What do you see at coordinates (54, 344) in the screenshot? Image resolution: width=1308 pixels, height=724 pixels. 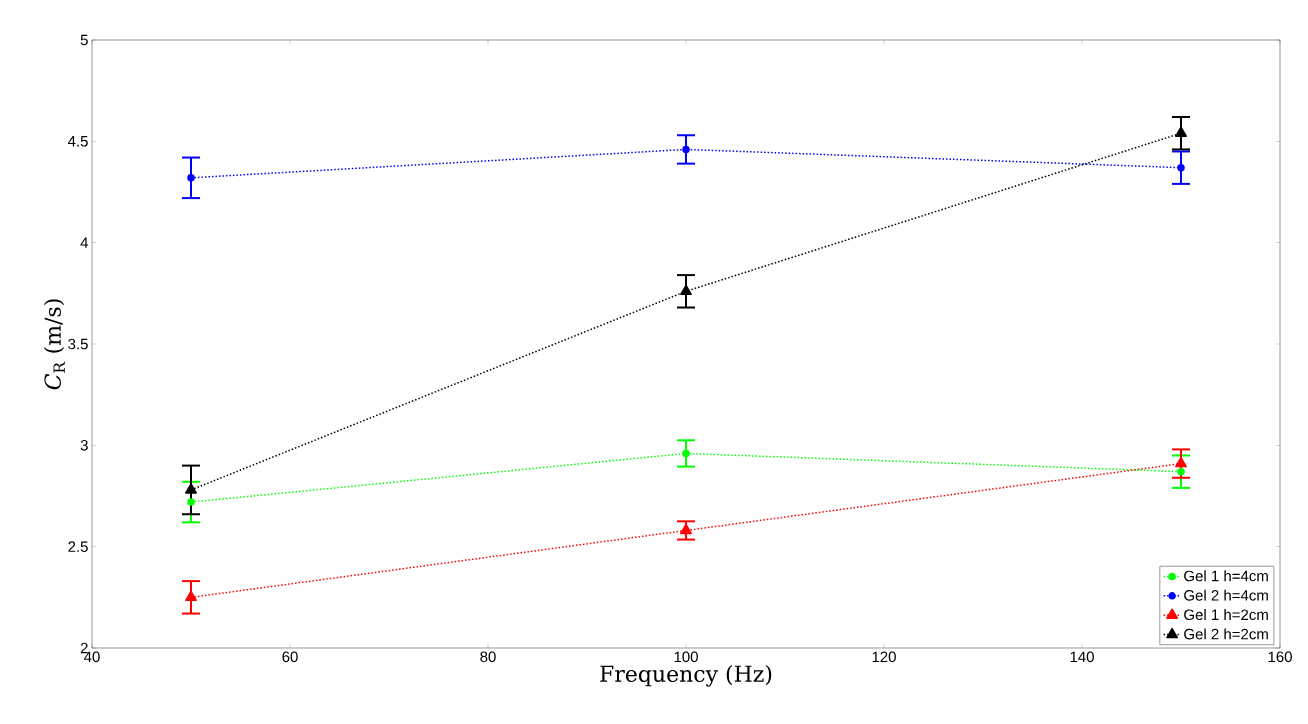 I see `y-axis-title: C$_{R}$ (m/s)` at bounding box center [54, 344].